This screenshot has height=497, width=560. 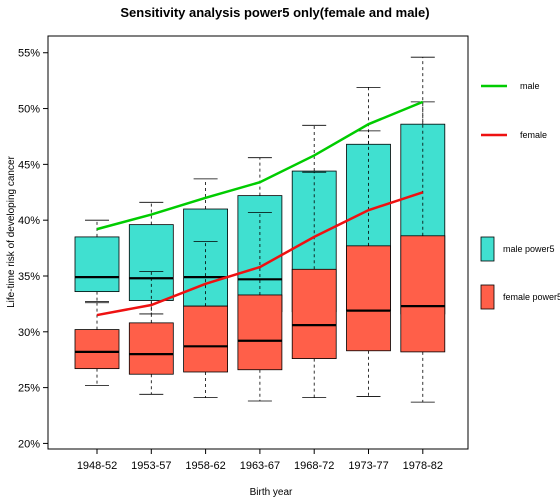 I want to click on x-tick-label: 1958-62, so click(x=205, y=466).